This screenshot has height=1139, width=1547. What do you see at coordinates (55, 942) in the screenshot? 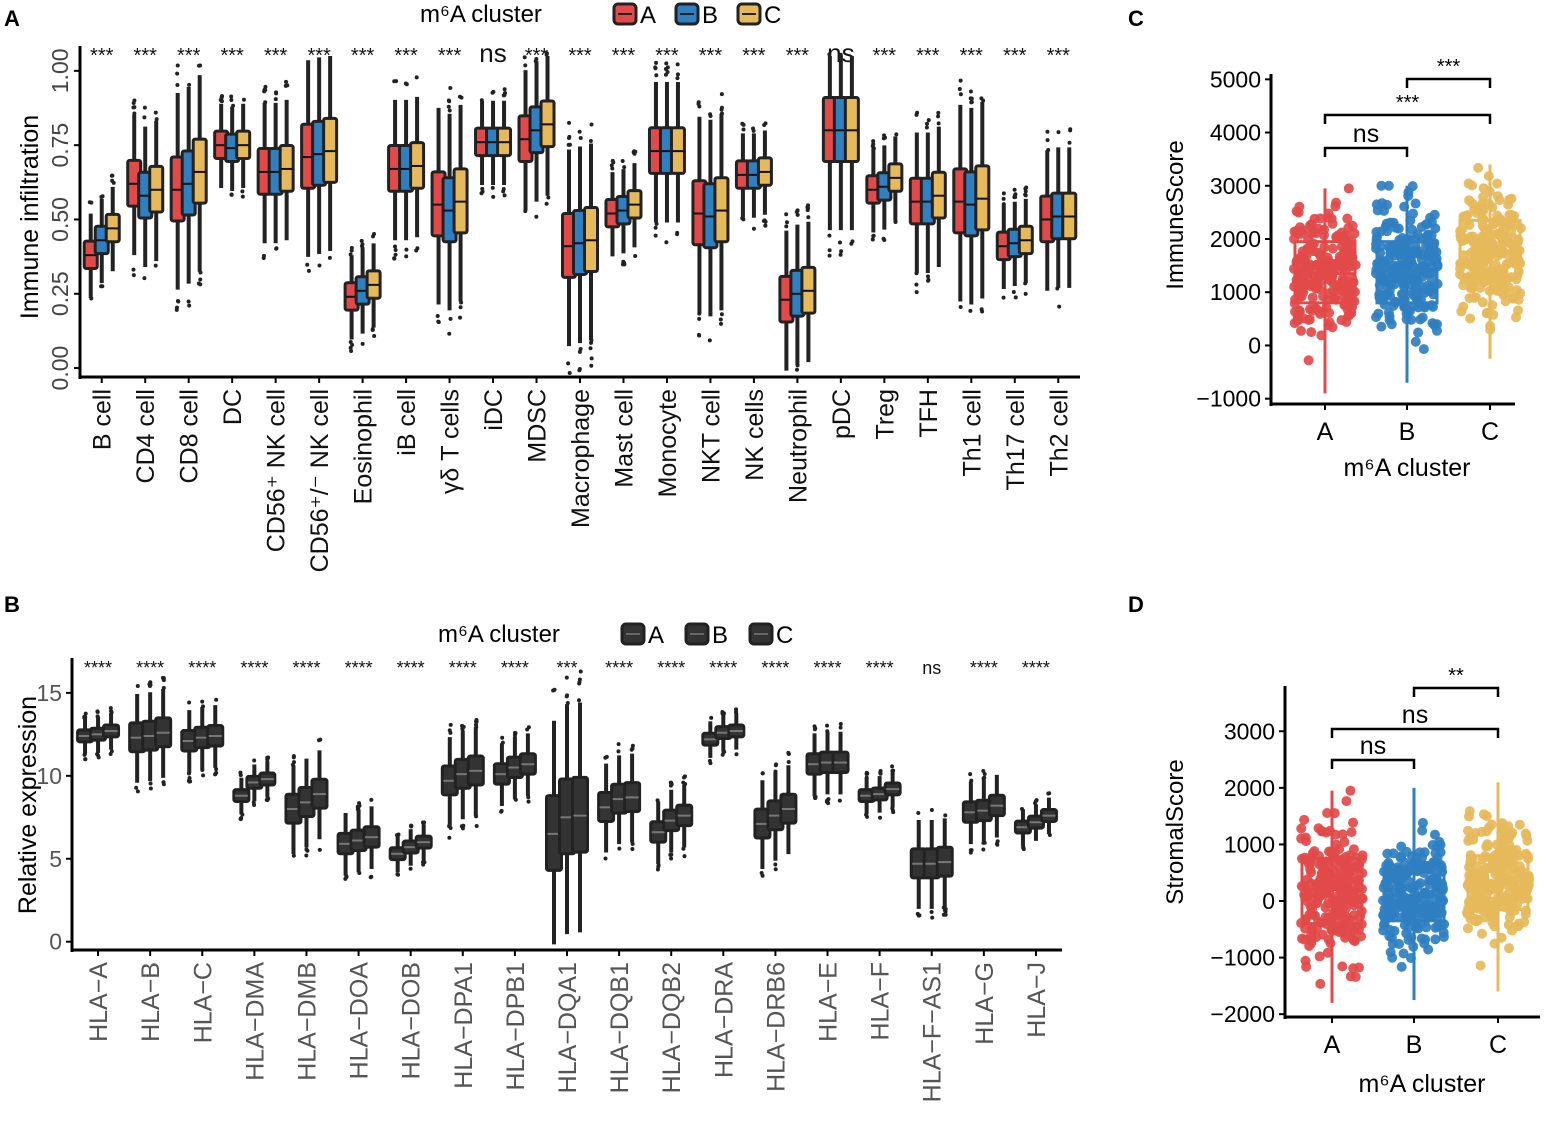
I see `y-tick-label: 0` at bounding box center [55, 942].